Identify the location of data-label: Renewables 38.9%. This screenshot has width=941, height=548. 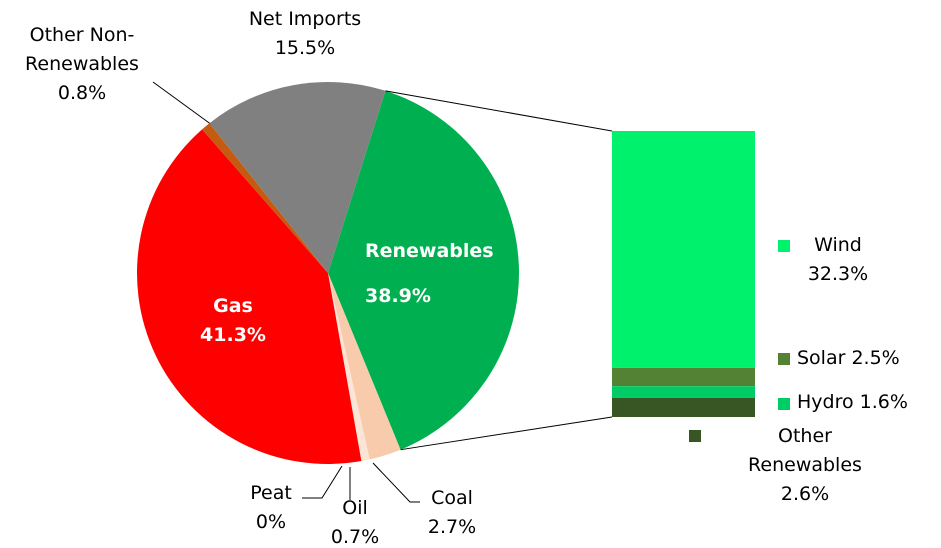
(445, 274).